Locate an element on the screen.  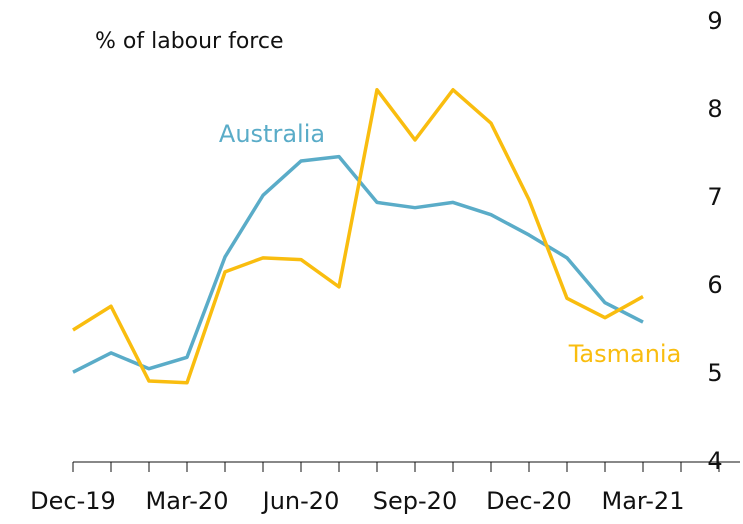
y-tick-label: 4 is located at coordinates (714, 461).